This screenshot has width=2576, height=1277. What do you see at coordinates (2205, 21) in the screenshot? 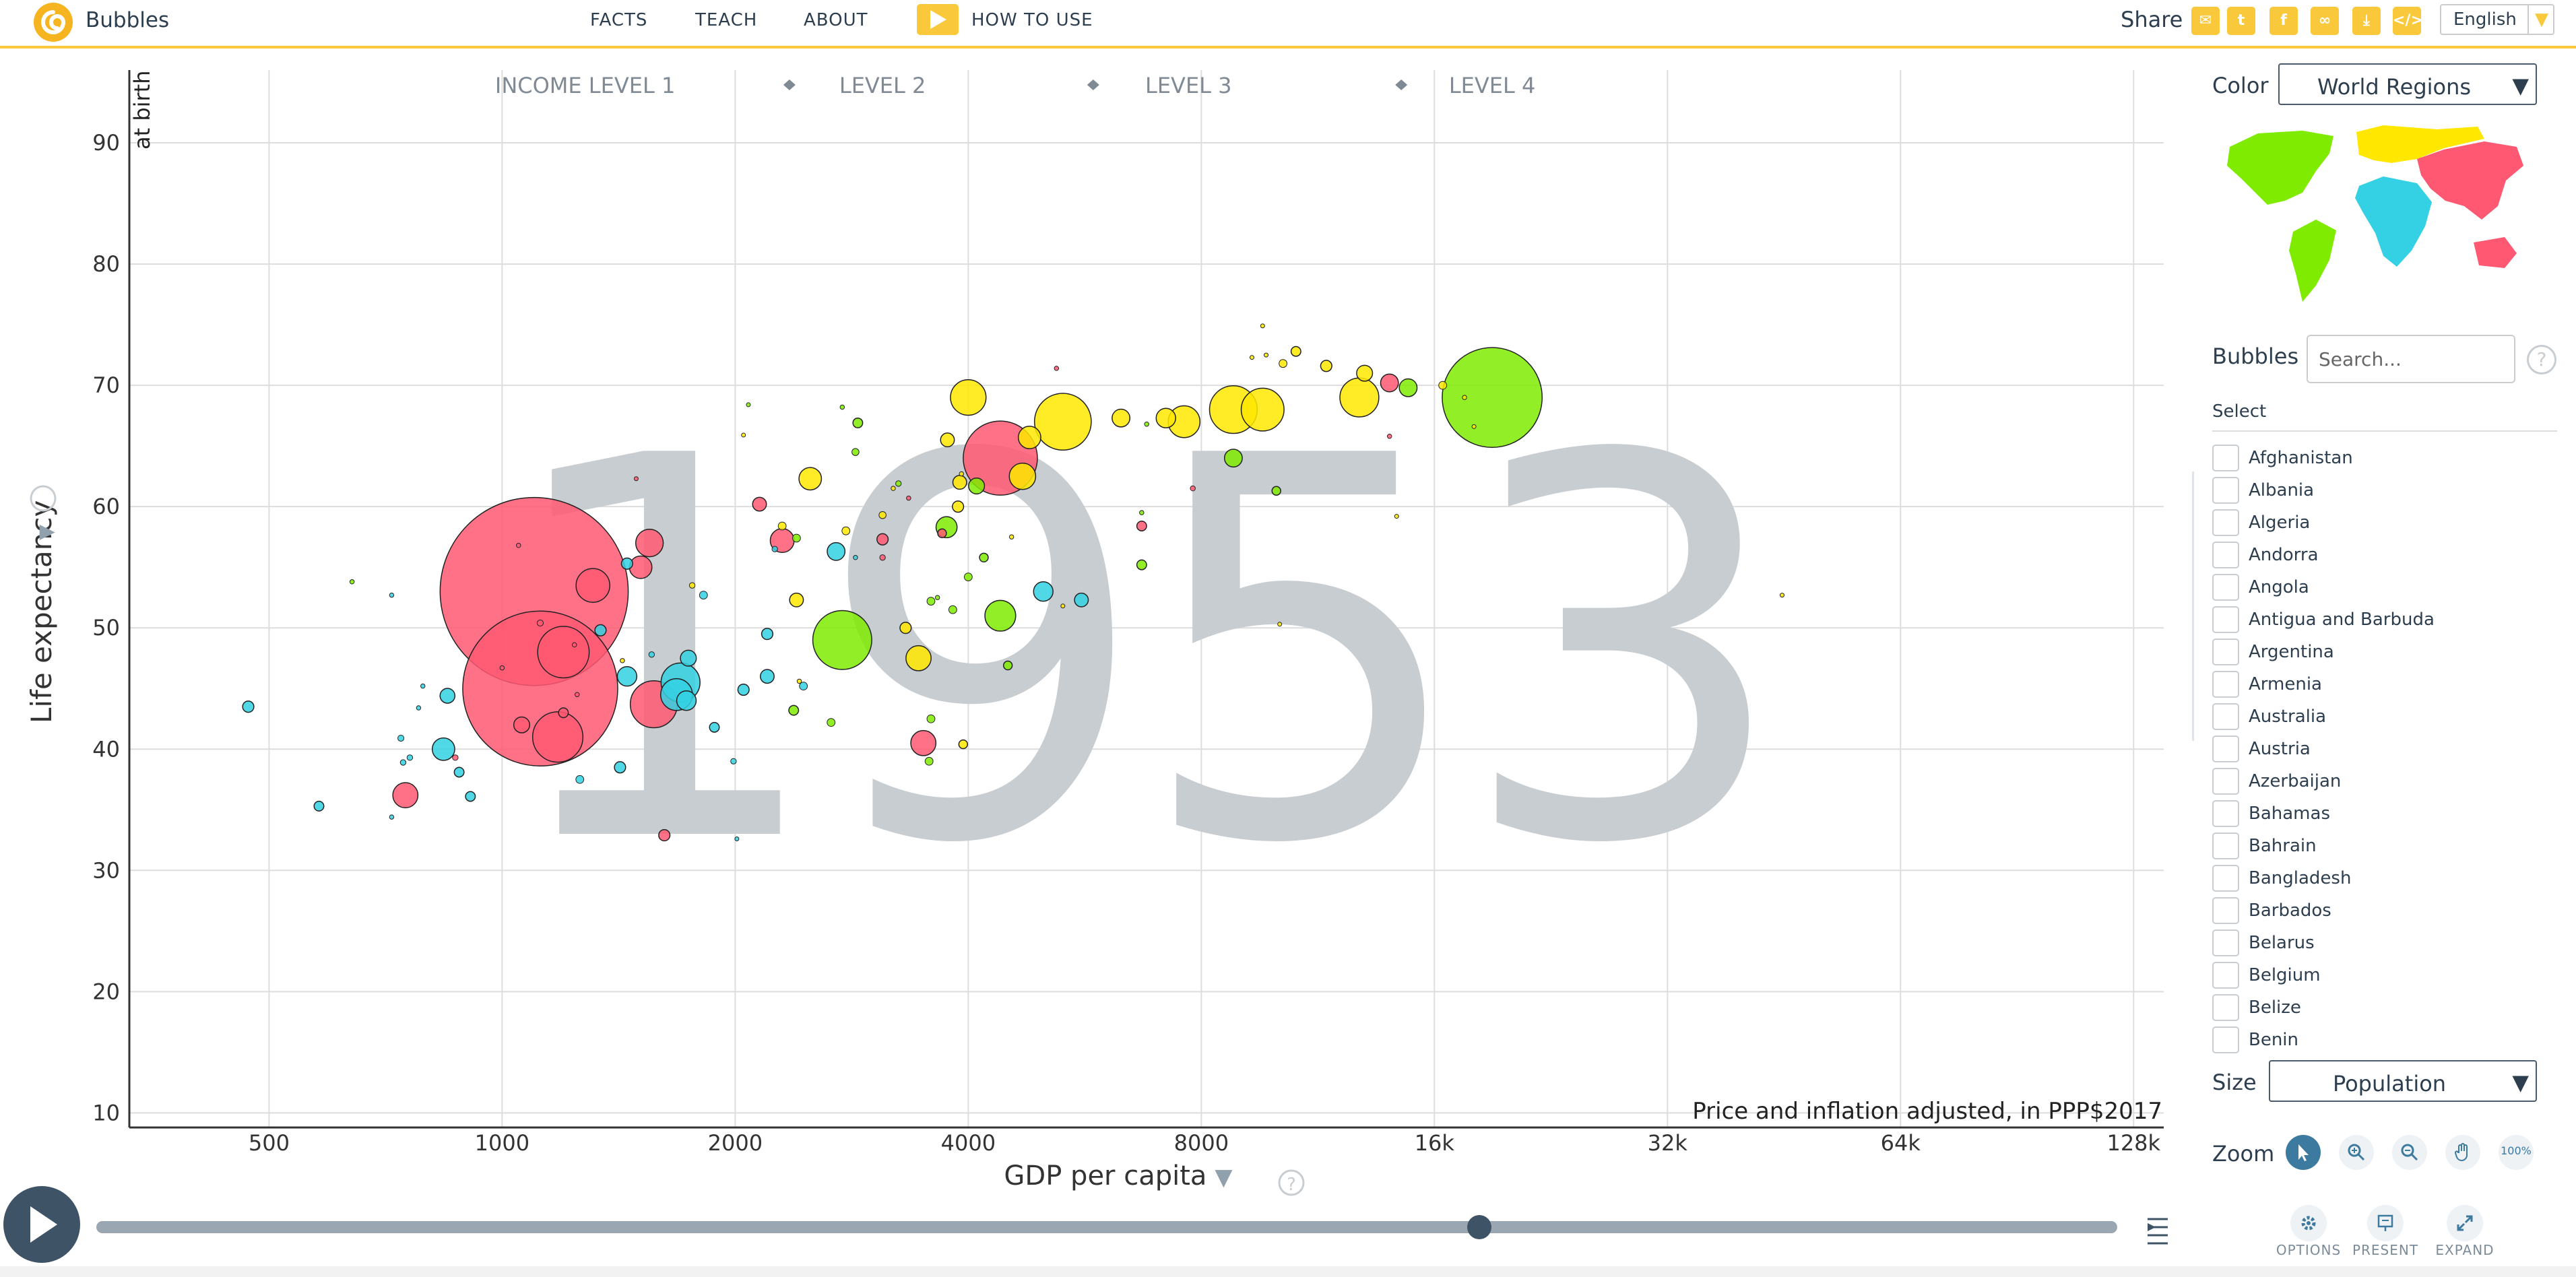
I see `mail-icon: ✉` at bounding box center [2205, 21].